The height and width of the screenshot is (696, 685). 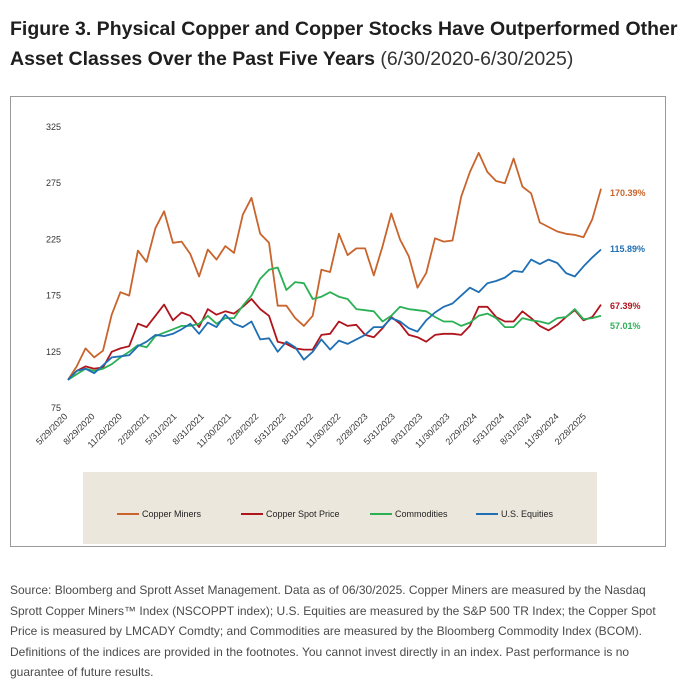 What do you see at coordinates (53, 296) in the screenshot?
I see `y-tick-label: 175` at bounding box center [53, 296].